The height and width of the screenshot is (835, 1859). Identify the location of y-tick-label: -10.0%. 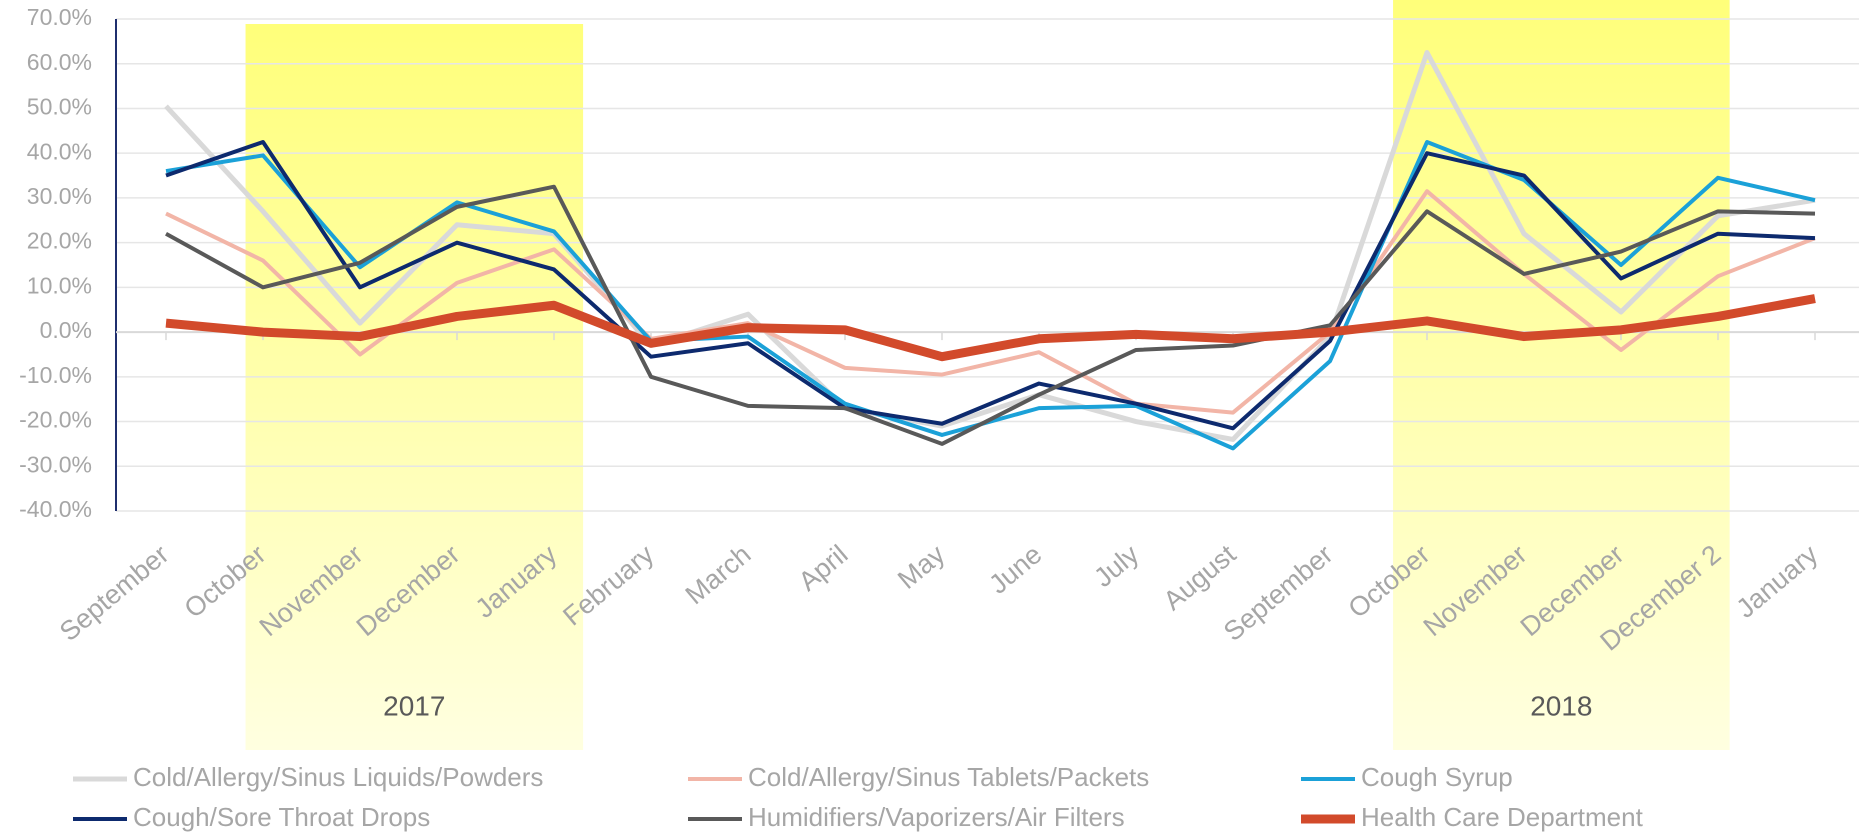
(55, 375).